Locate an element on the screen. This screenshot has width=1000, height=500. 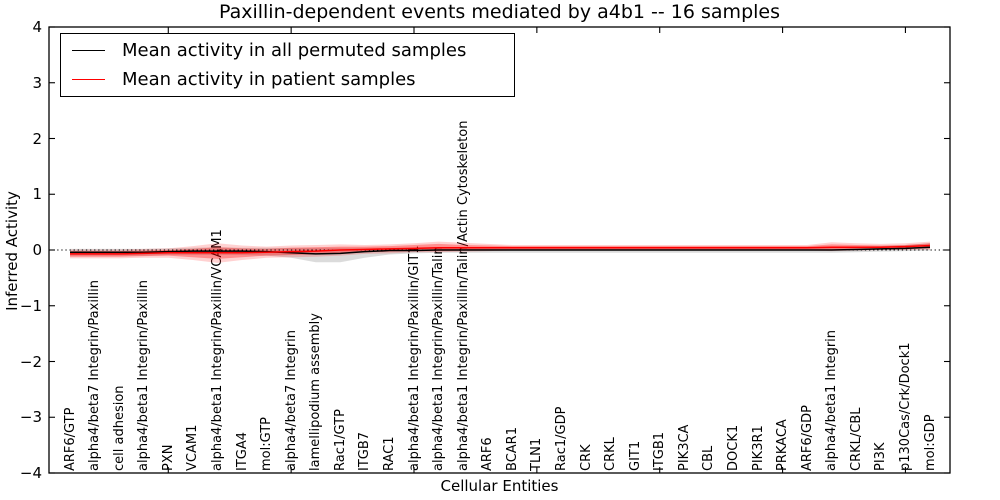
permuted-mean-line is located at coordinates (500, 250).